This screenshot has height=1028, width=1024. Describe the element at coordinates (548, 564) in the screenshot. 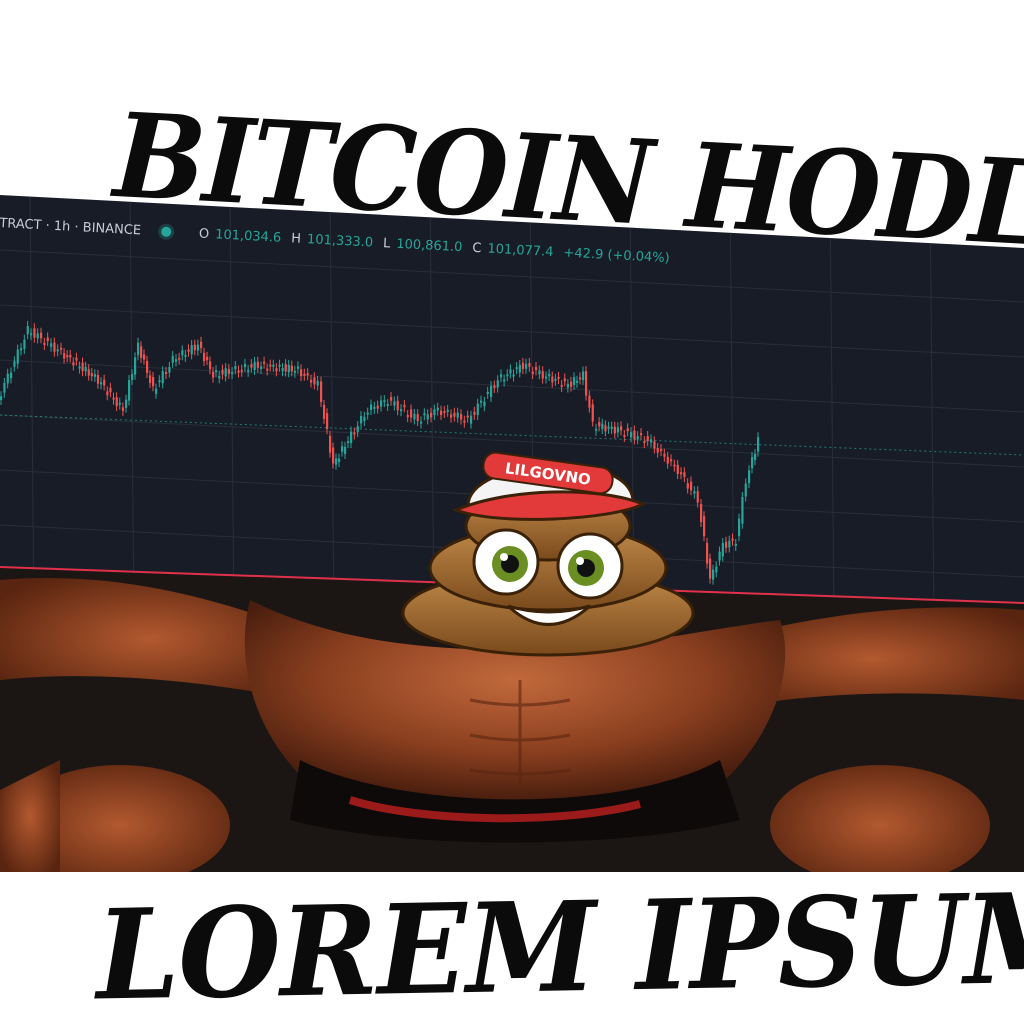

I see `eyes` at that location.